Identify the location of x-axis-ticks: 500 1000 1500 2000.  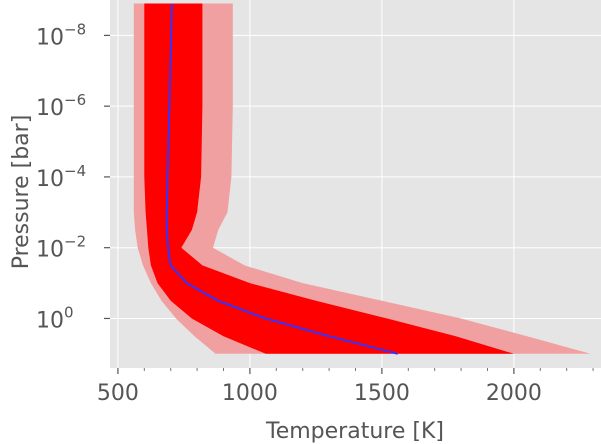
(345, 387).